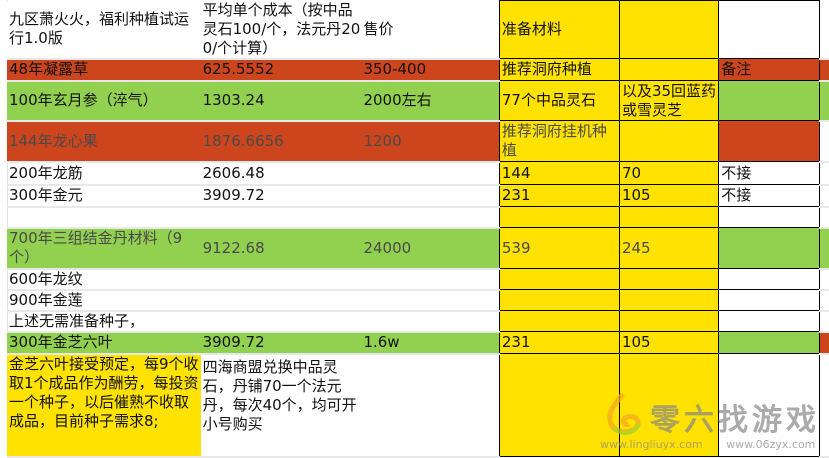 This screenshot has height=458, width=829. I want to click on cell-price: 1.6w, so click(430, 343).